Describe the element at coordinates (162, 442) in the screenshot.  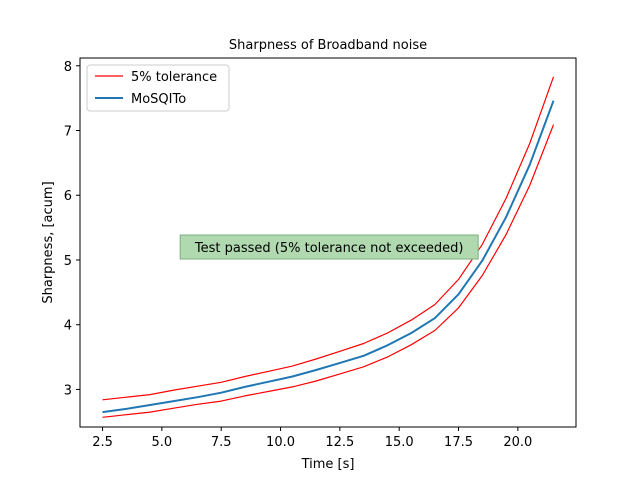
I see `x-tick-label: 5.0` at that location.